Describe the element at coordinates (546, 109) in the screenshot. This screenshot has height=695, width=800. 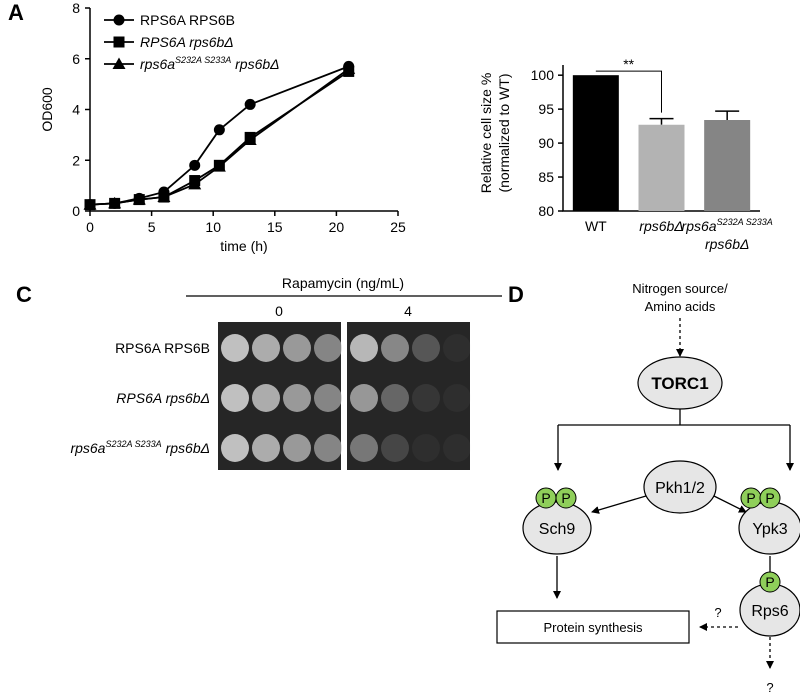
I see `y-tick-label: 95` at that location.